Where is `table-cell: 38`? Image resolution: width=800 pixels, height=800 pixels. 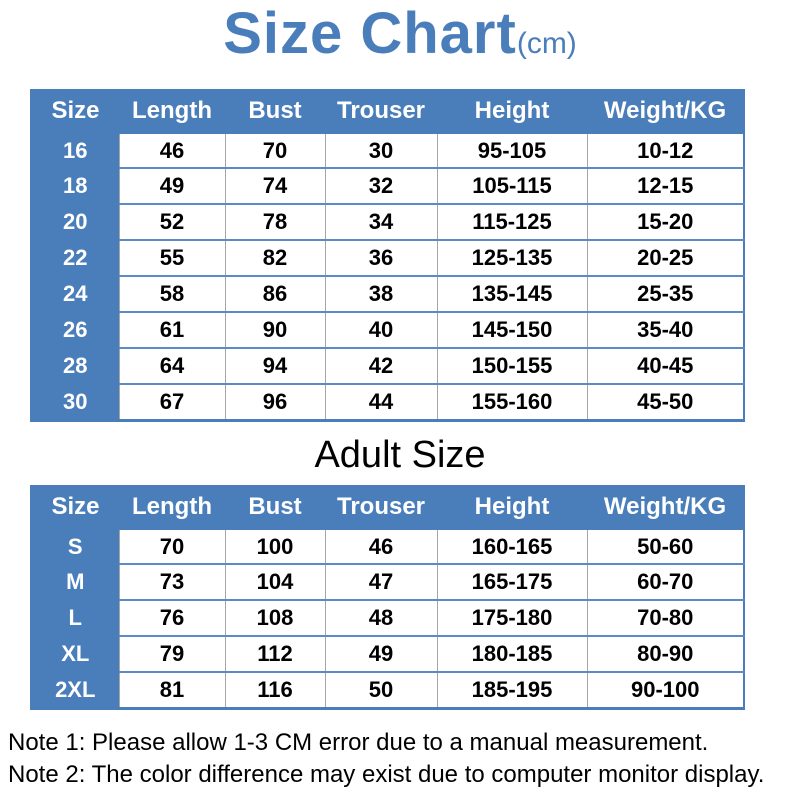
table-cell: 38 is located at coordinates (380, 294).